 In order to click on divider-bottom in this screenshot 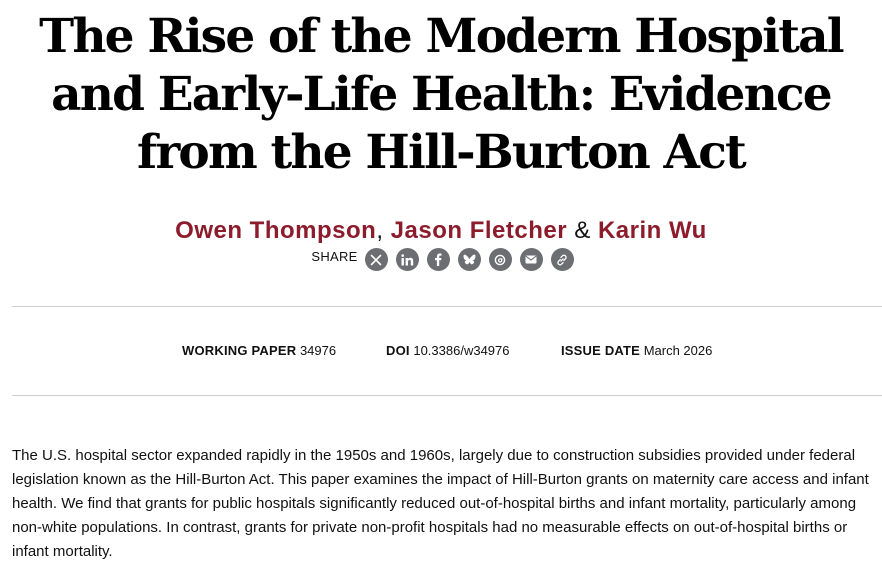, I will do `click(447, 395)`.